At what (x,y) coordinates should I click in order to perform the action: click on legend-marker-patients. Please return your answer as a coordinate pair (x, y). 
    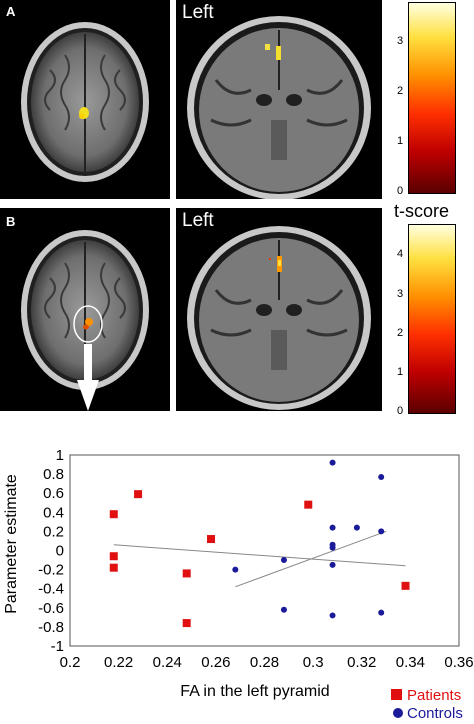
    Looking at the image, I should click on (396, 694).